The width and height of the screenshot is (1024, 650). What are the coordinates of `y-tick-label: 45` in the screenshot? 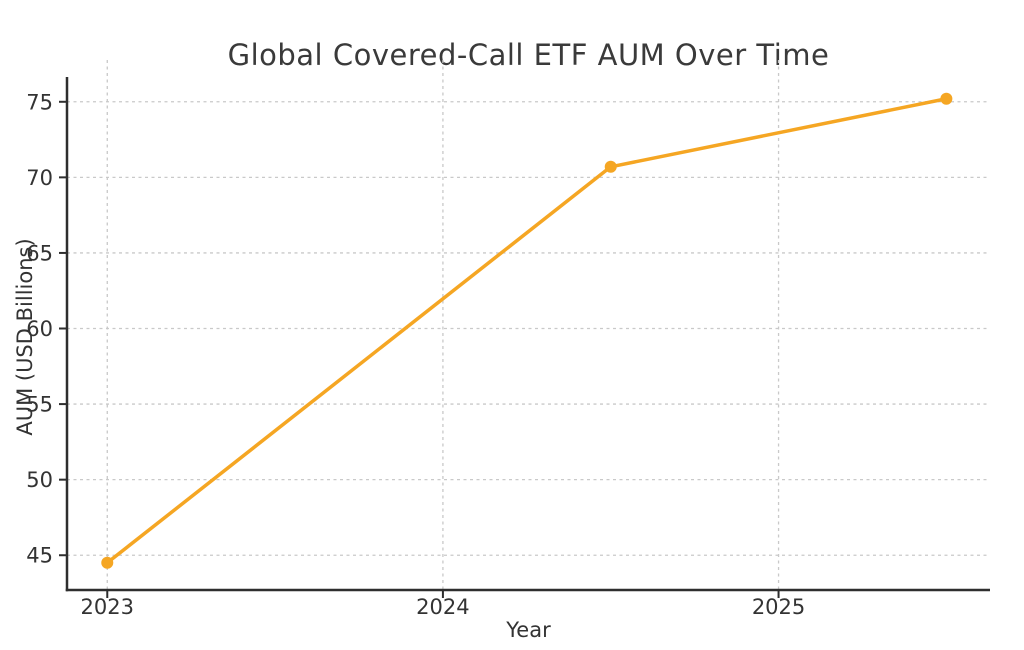 It's located at (39, 556).